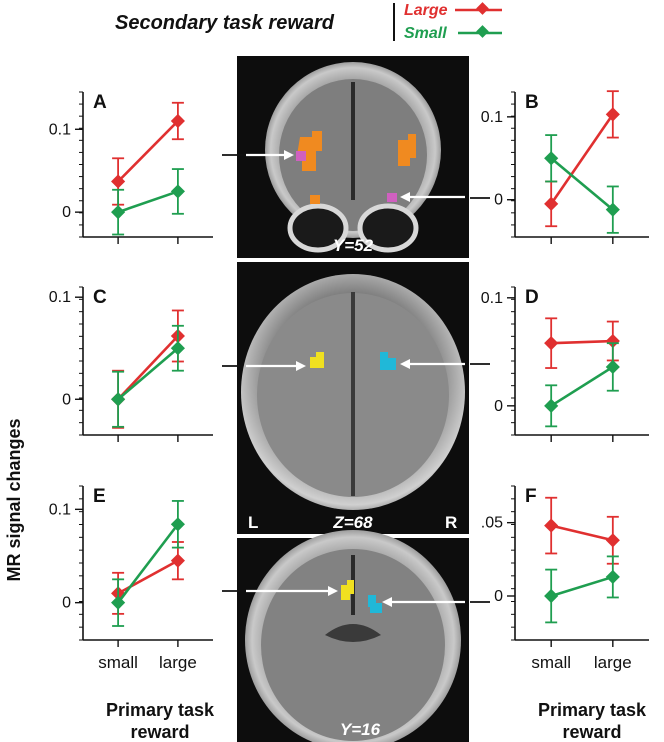 The height and width of the screenshot is (742, 664). Describe the element at coordinates (451, 522) in the screenshot. I see `slice-right-label: R` at that location.